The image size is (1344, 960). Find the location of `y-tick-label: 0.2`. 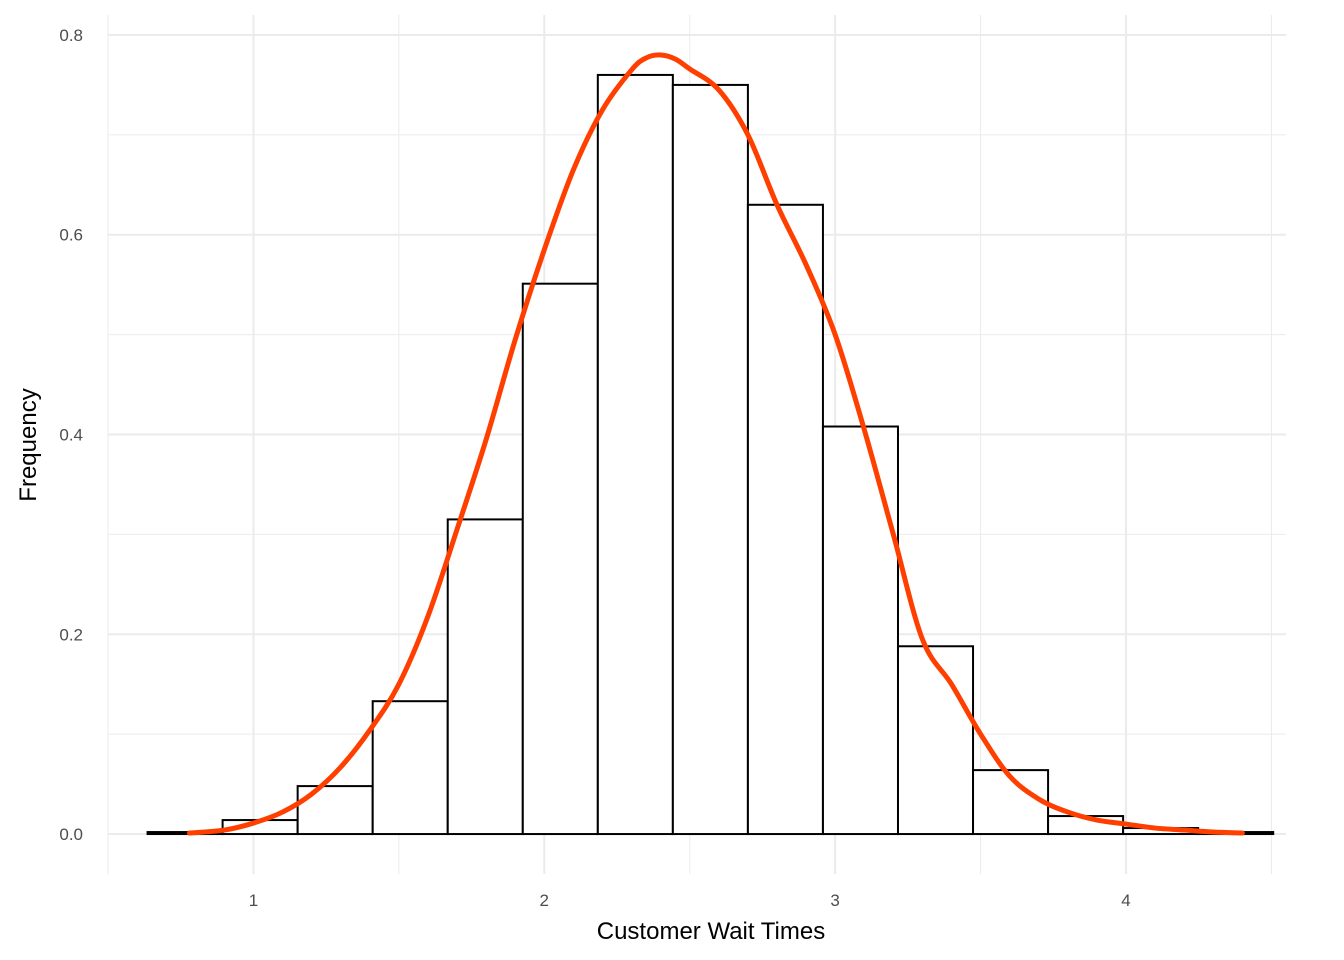

y-tick-label: 0.2 is located at coordinates (71, 634).